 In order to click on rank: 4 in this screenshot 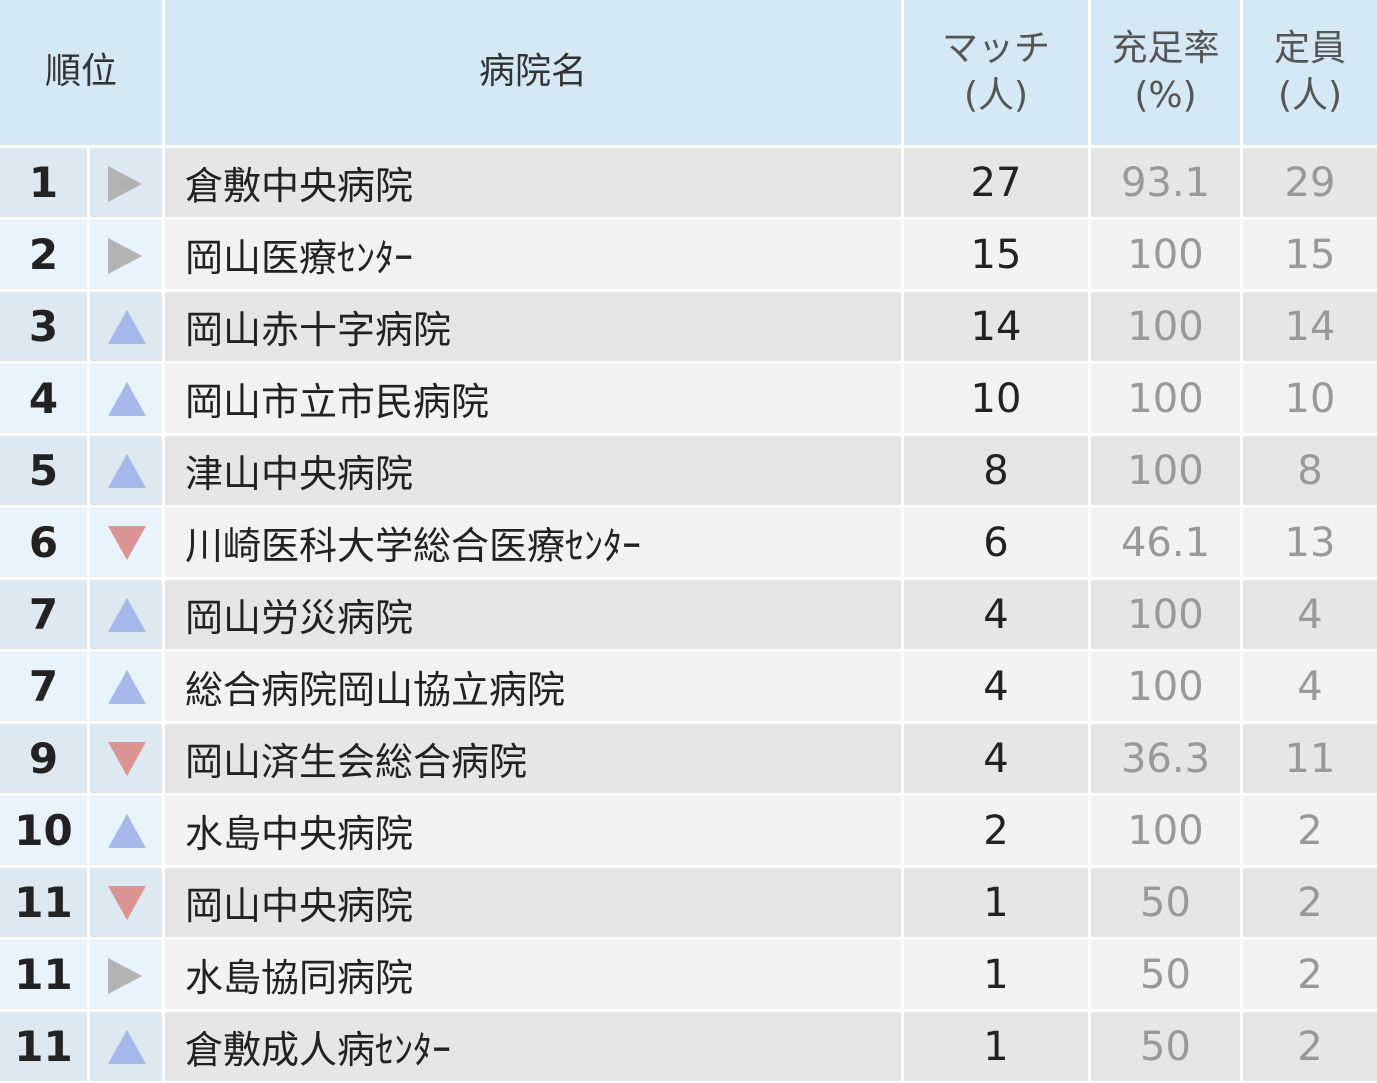, I will do `click(43, 398)`.